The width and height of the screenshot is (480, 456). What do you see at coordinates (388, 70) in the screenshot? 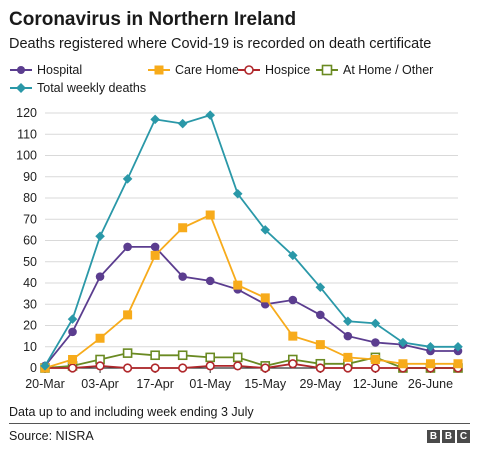
I see `legend-label-at-home: At Home / Other` at bounding box center [388, 70].